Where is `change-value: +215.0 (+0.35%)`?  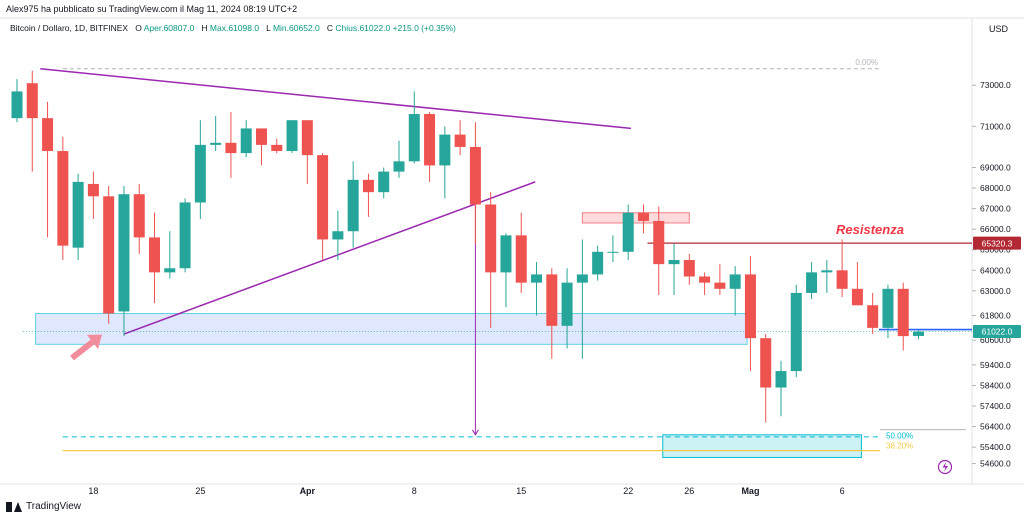
change-value: +215.0 (+0.35%) is located at coordinates (424, 28).